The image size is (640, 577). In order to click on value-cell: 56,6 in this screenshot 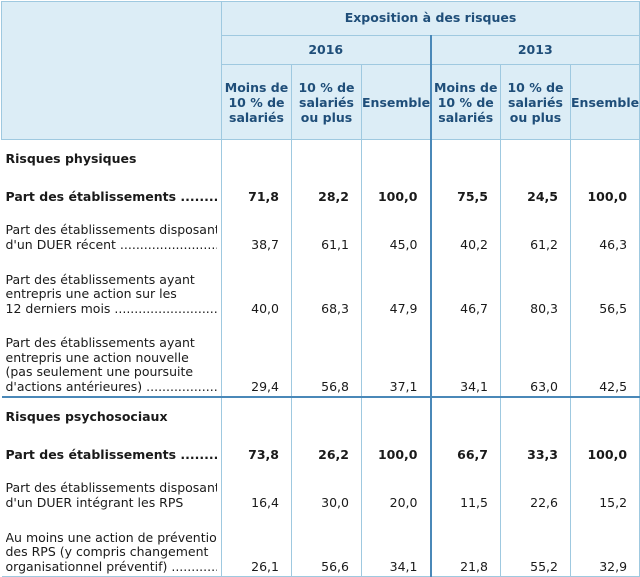, I will do `click(326, 544)`.